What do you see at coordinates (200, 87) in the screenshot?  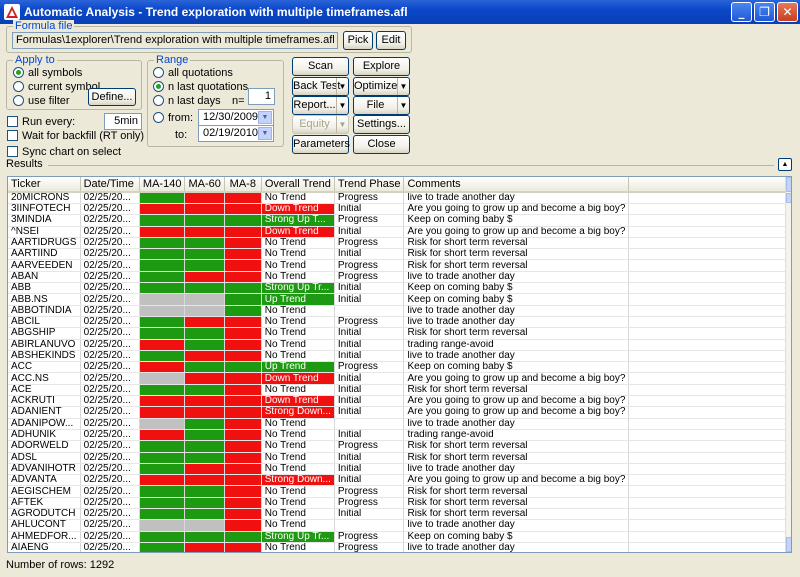 I see `radio-n-last-quotations: n last quotations` at bounding box center [200, 87].